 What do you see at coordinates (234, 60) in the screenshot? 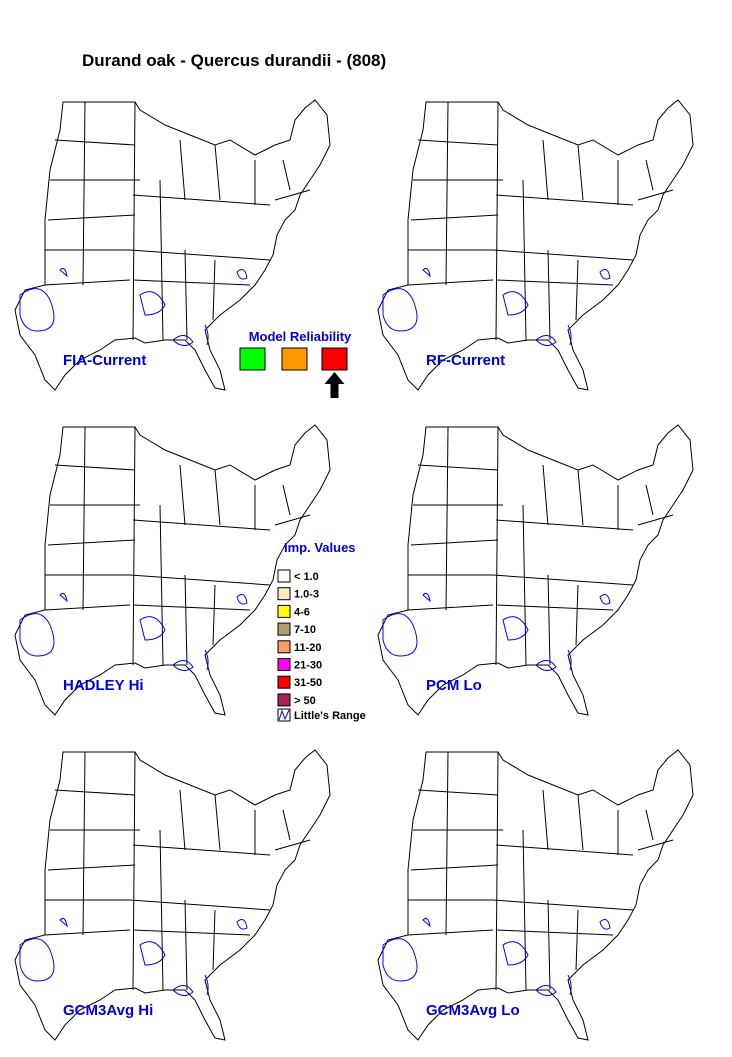
I see `title: Durand oak - Quercus durandii - (808)` at bounding box center [234, 60].